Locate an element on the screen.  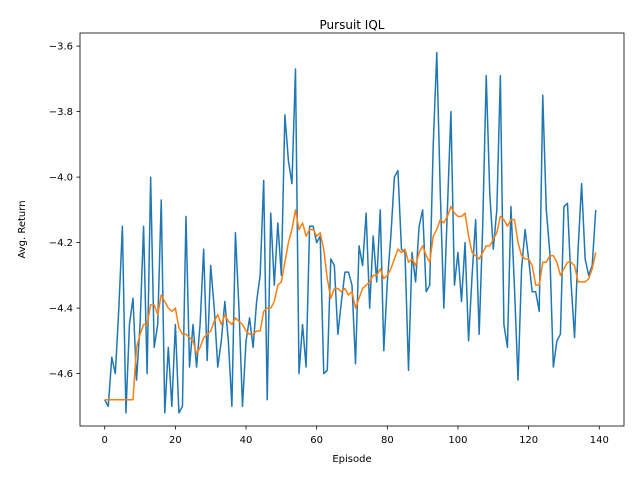
y-tick-label: −4.2 is located at coordinates (61, 243).